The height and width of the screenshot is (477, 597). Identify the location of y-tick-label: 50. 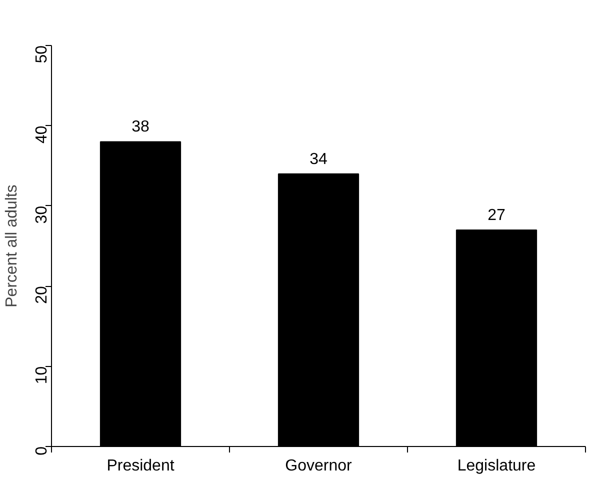
(42, 54).